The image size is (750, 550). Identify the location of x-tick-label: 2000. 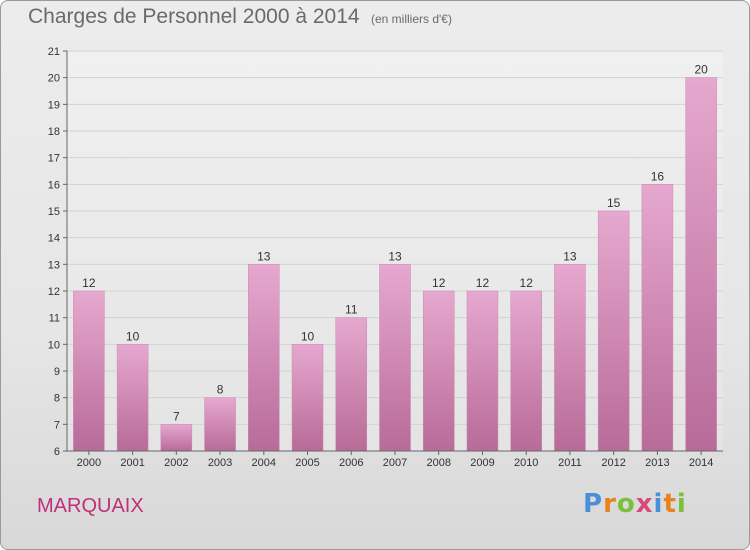
(89, 463).